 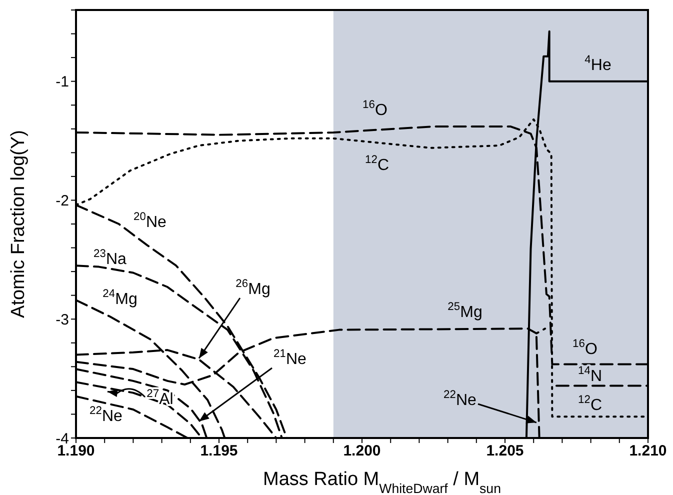 What do you see at coordinates (362, 451) in the screenshot?
I see `x-tick-label: 1.200` at bounding box center [362, 451].